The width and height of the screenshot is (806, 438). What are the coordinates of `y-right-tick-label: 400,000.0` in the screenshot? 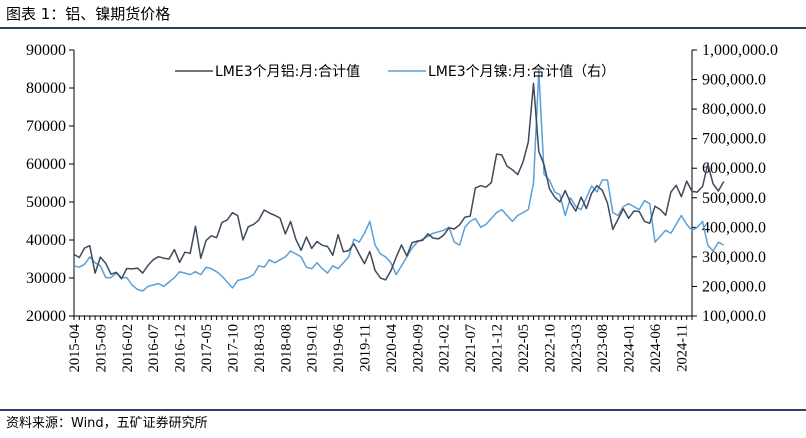 It's located at (734, 227).